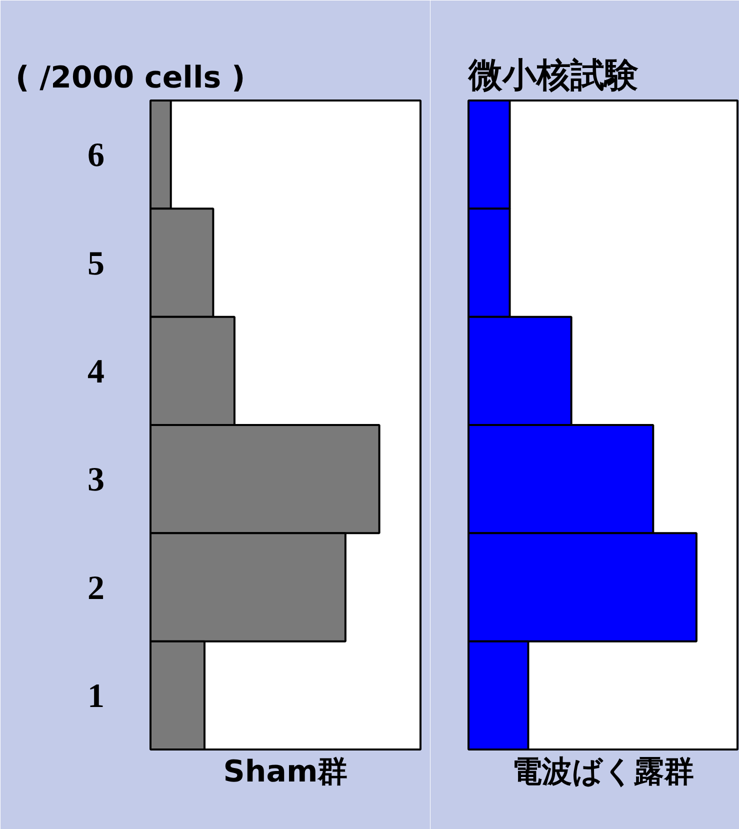 This screenshot has width=739, height=829. What do you see at coordinates (603, 772) in the screenshot?
I see `x-axis-title: 電波ばく露群` at bounding box center [603, 772].